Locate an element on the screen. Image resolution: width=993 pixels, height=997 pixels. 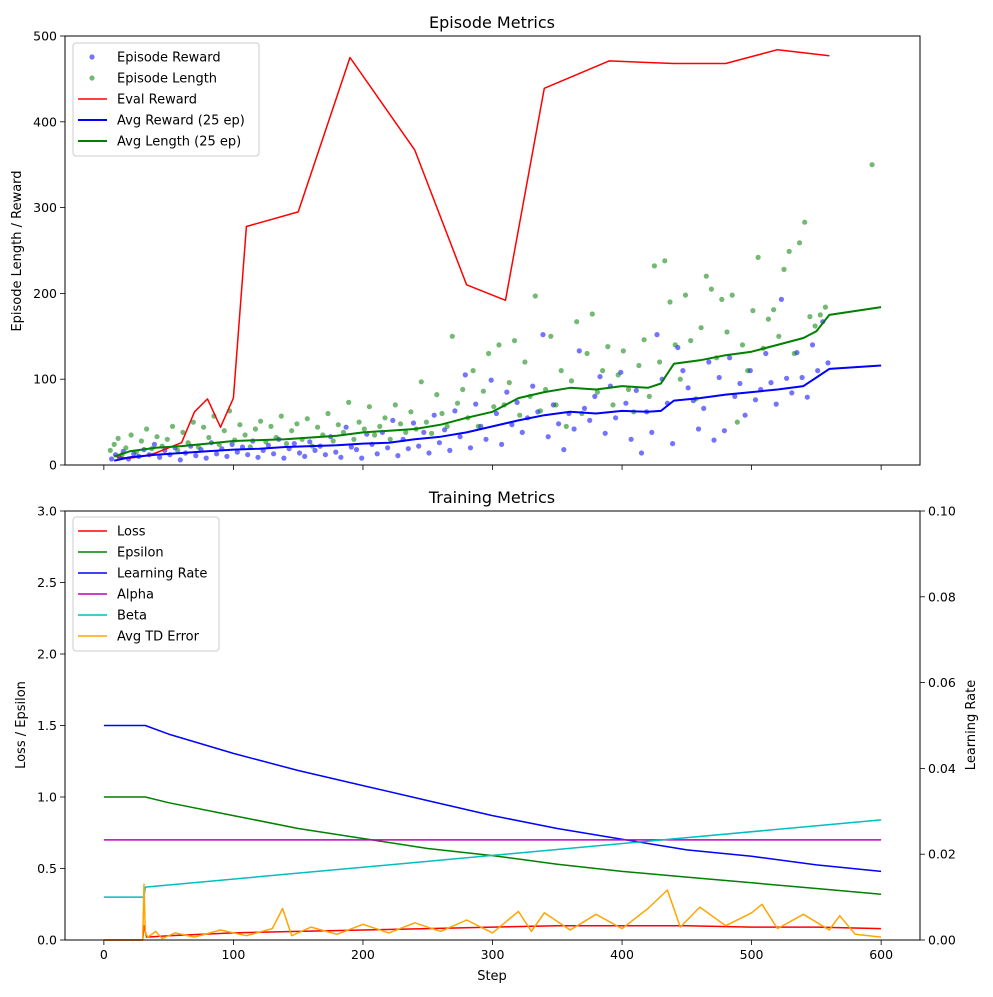
training-xtick-label: 400 is located at coordinates (622, 954).